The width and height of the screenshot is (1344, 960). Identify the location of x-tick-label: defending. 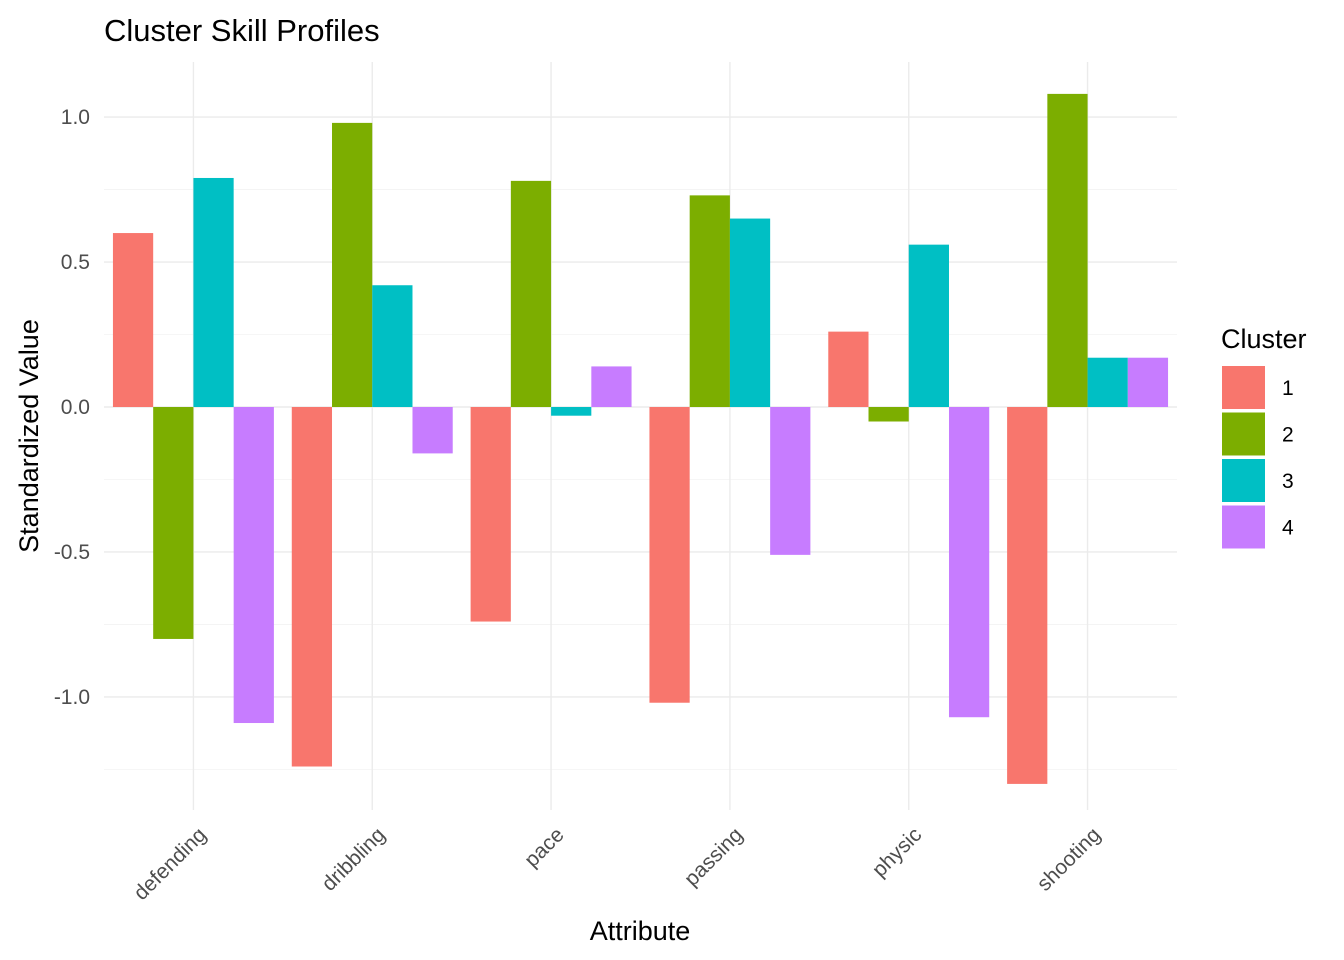
(170, 864).